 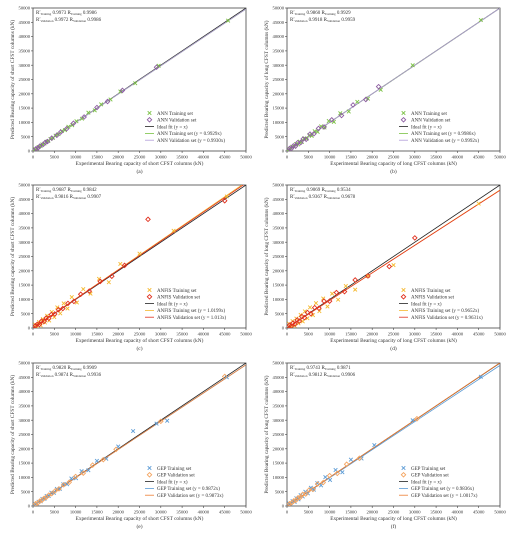 I want to click on y-tick-label: 35000, so click(x=279, y=406).